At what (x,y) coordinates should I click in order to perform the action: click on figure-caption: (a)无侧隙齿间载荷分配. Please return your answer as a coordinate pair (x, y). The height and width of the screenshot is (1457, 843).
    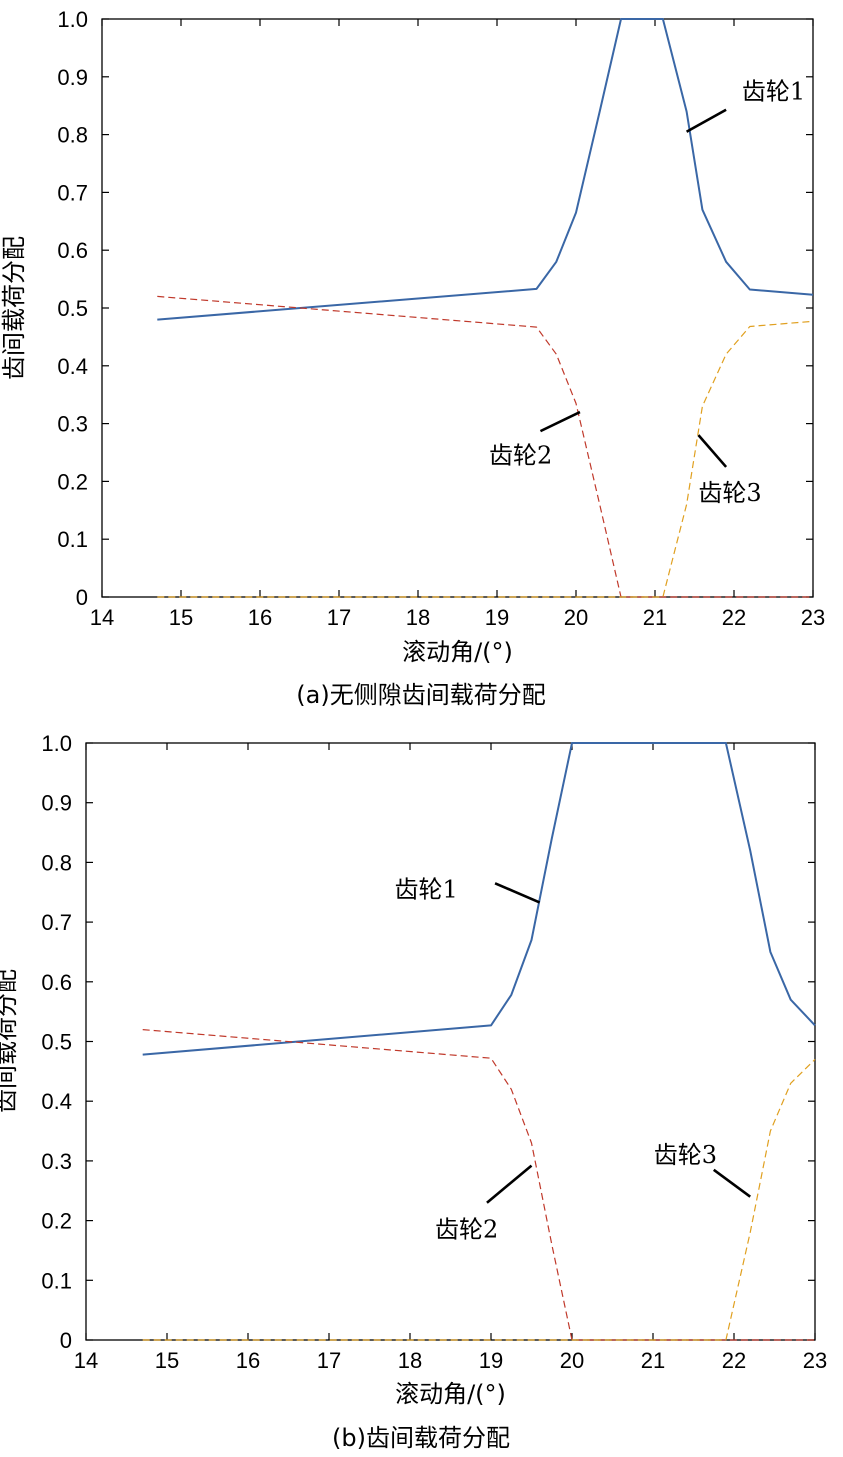
    Looking at the image, I should click on (420, 695).